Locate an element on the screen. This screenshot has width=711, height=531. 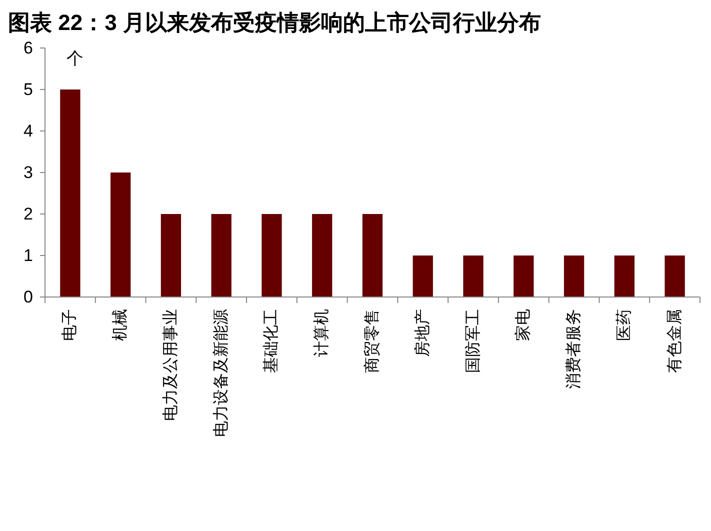
xtick-label: 电力及公用事业 is located at coordinates (171, 365).